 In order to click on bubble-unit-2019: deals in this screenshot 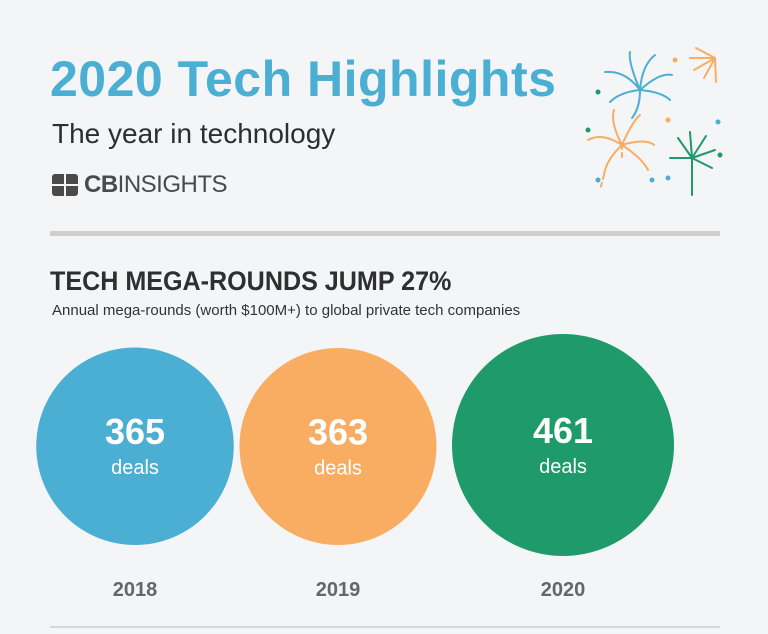, I will do `click(338, 469)`.